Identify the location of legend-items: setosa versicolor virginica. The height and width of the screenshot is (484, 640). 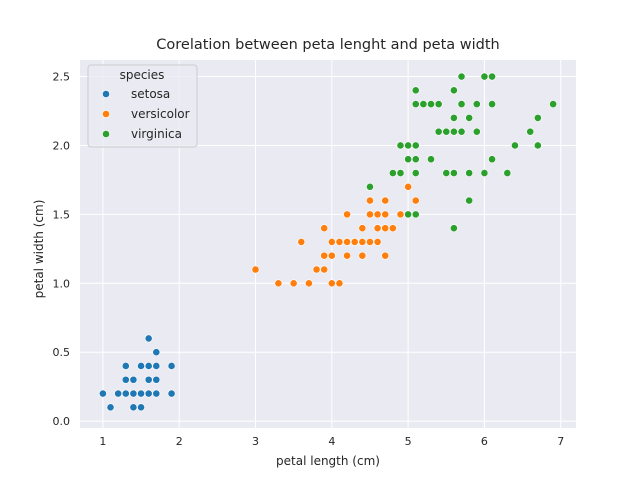
(146, 114).